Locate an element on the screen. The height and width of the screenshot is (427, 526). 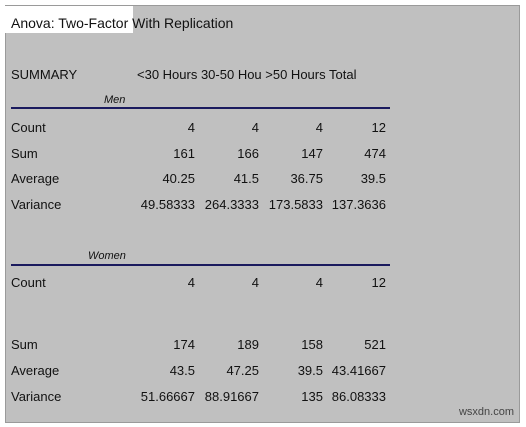
cell-men-average-3: 36.75 is located at coordinates (306, 178).